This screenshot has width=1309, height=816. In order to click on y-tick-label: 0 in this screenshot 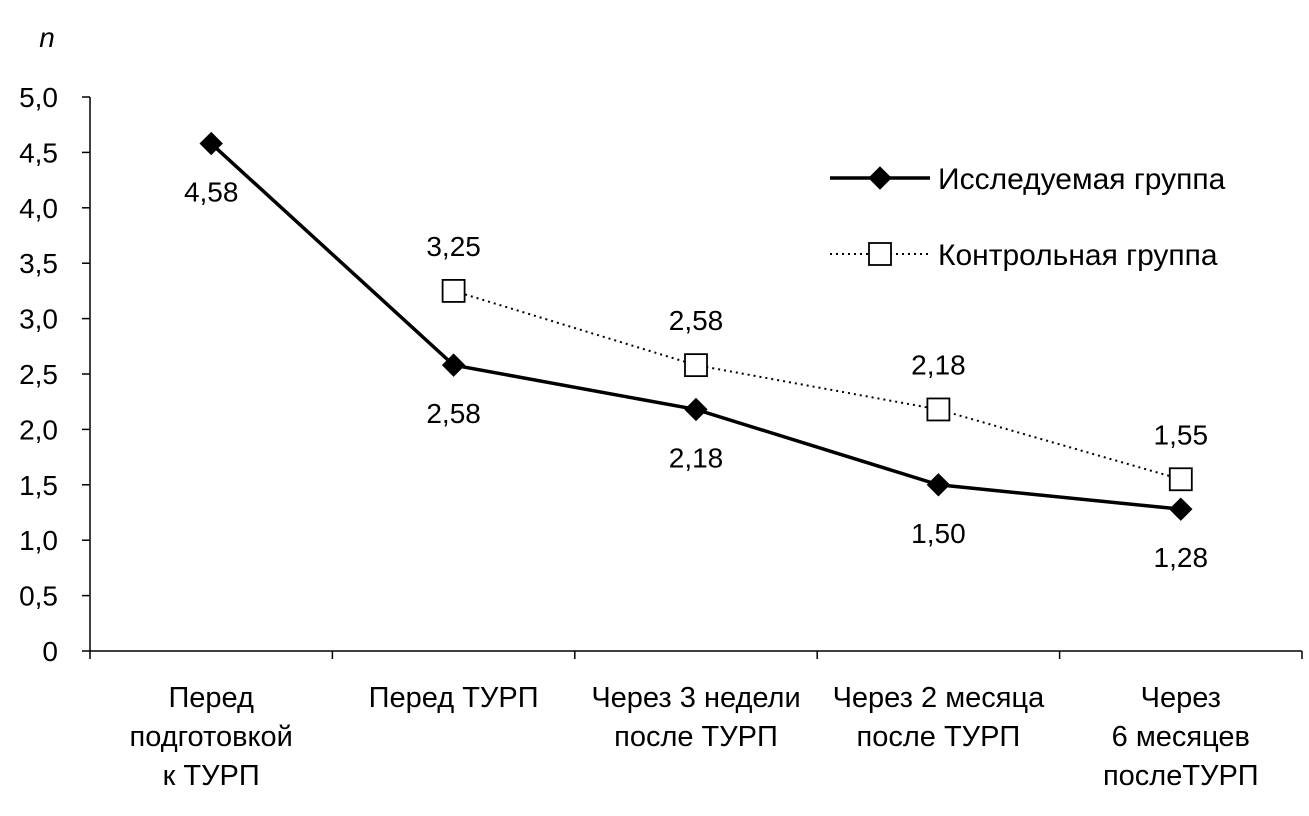, I will do `click(50, 651)`.